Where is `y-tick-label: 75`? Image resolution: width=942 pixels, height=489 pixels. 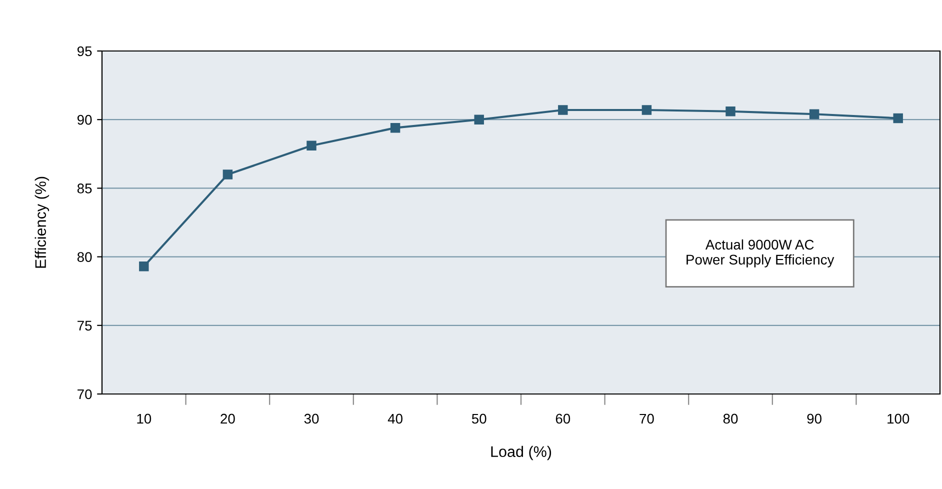
y-tick-label: 75 is located at coordinates (85, 325).